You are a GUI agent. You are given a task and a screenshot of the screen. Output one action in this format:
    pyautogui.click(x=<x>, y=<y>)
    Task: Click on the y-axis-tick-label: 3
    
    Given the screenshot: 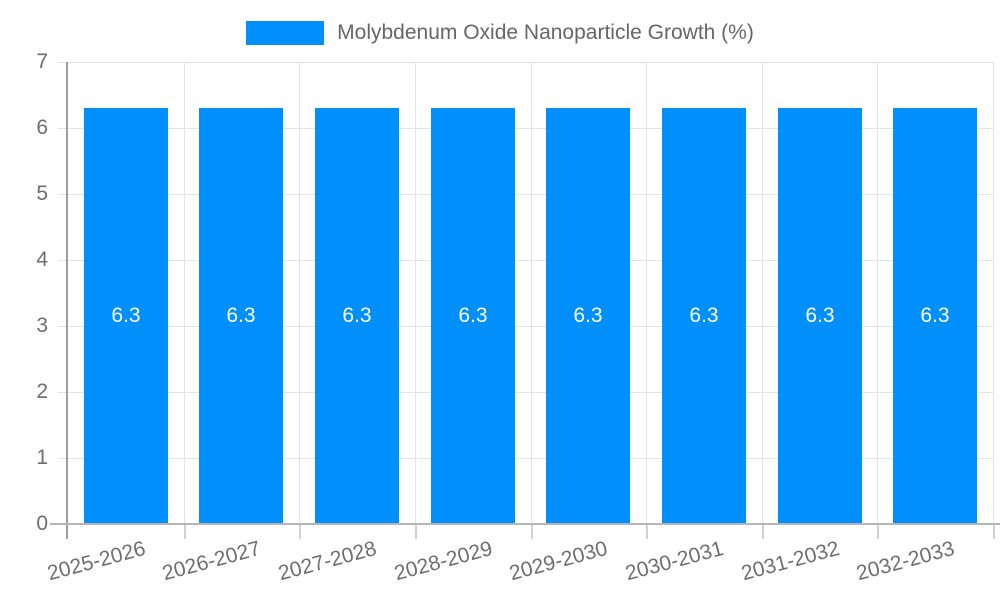 What is the action you would take?
    pyautogui.click(x=42, y=325)
    